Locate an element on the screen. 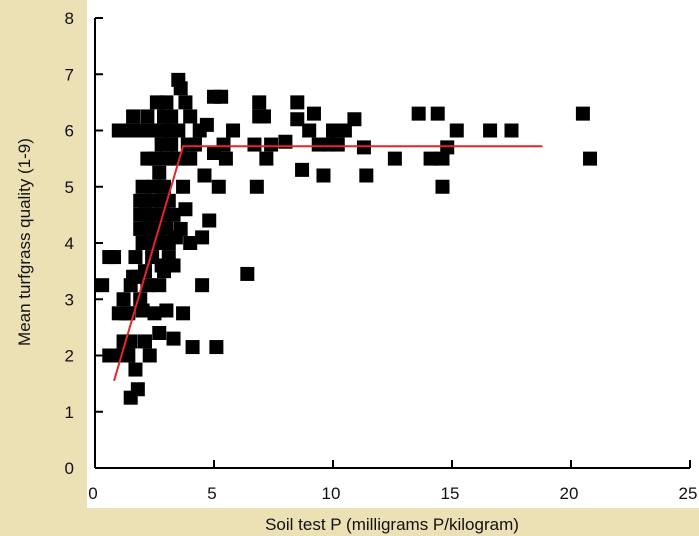  x-tick-label: 20 is located at coordinates (569, 493).